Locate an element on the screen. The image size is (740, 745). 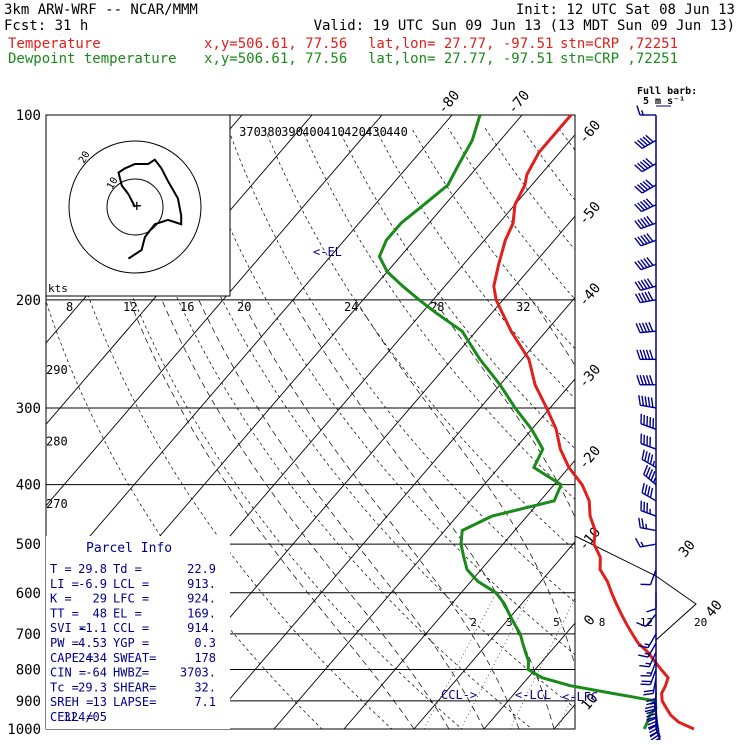
dewpoint-legend-label: Dewpoint temperature is located at coordinates (92, 59).